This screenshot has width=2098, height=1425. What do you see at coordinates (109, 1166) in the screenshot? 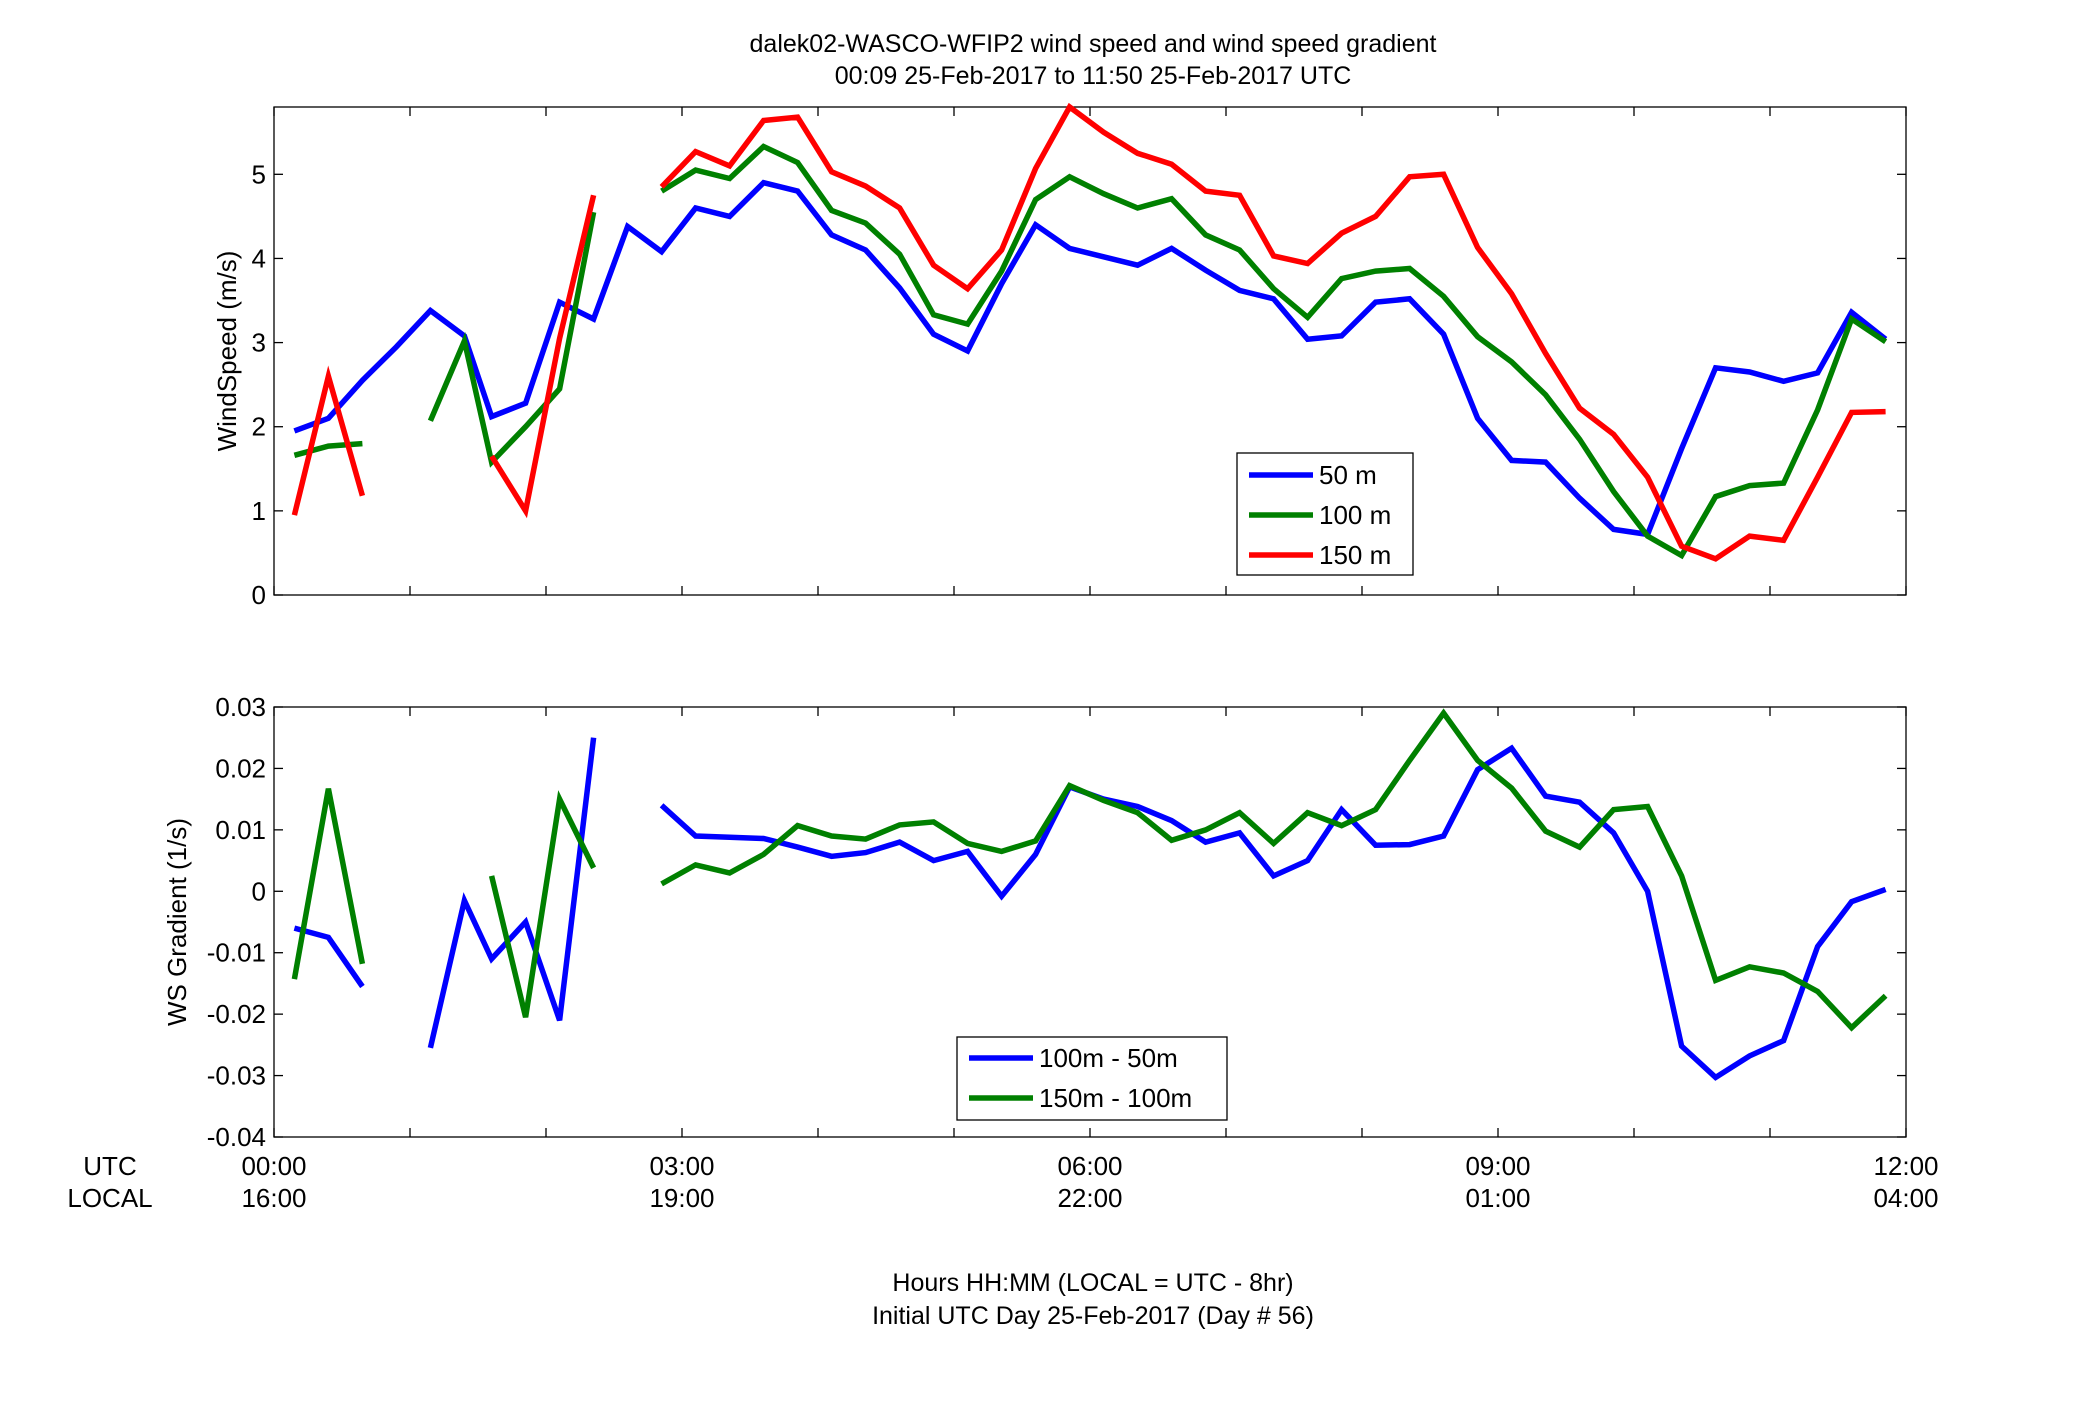
I see `utc-row-label: UTC` at bounding box center [109, 1166].